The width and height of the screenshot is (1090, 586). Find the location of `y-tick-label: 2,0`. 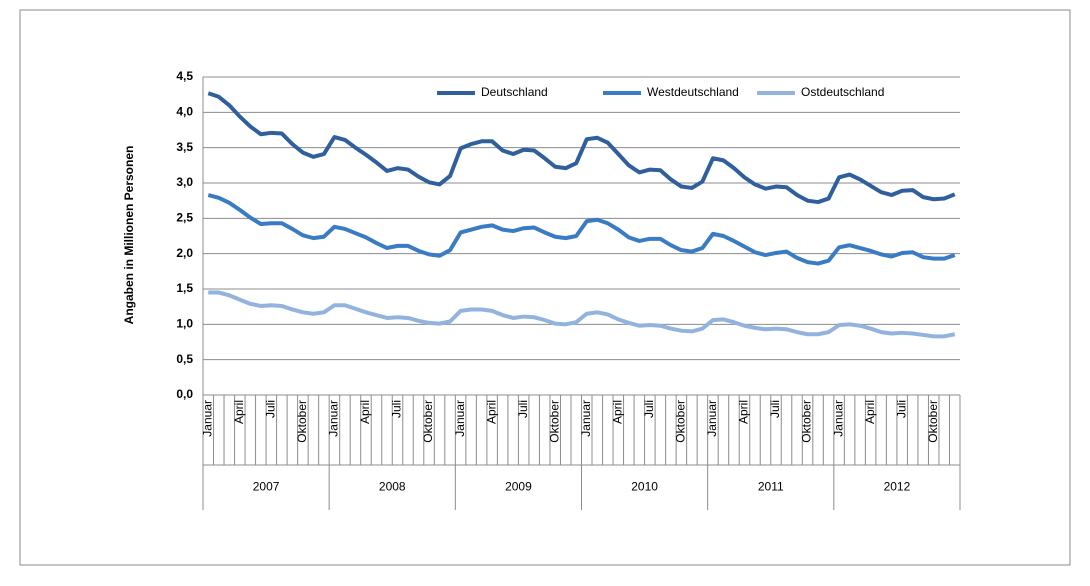

y-tick-label: 2,0 is located at coordinates (184, 253).